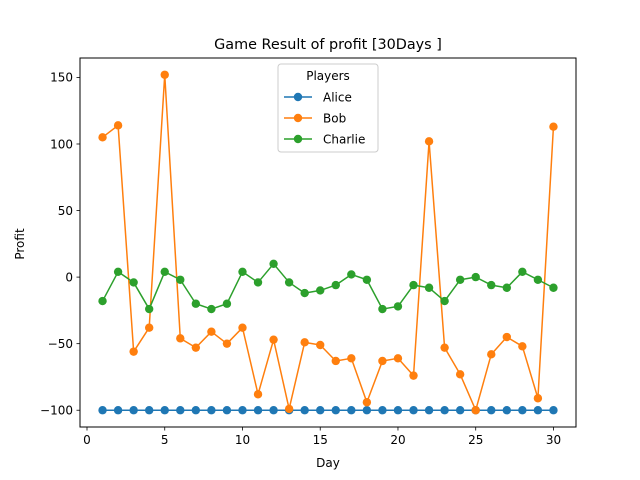  Describe the element at coordinates (60, 344) in the screenshot. I see `y-tick-label: −50` at that location.